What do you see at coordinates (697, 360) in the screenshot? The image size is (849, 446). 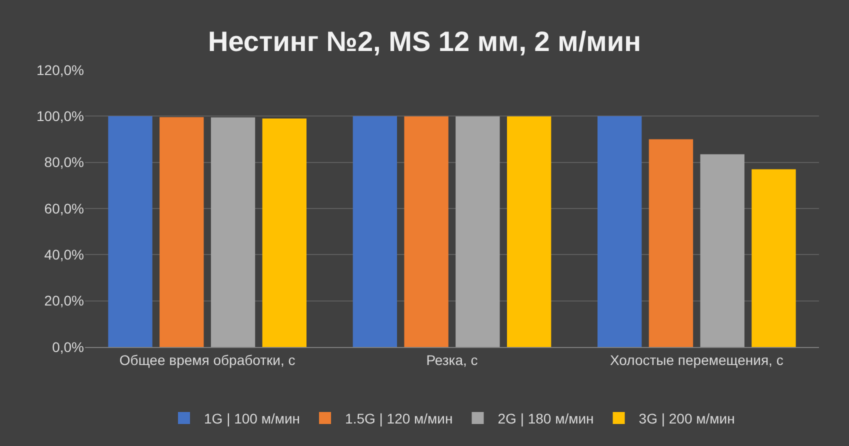 I see `x-tick-label: Холостые перемещения, с` at bounding box center [697, 360].